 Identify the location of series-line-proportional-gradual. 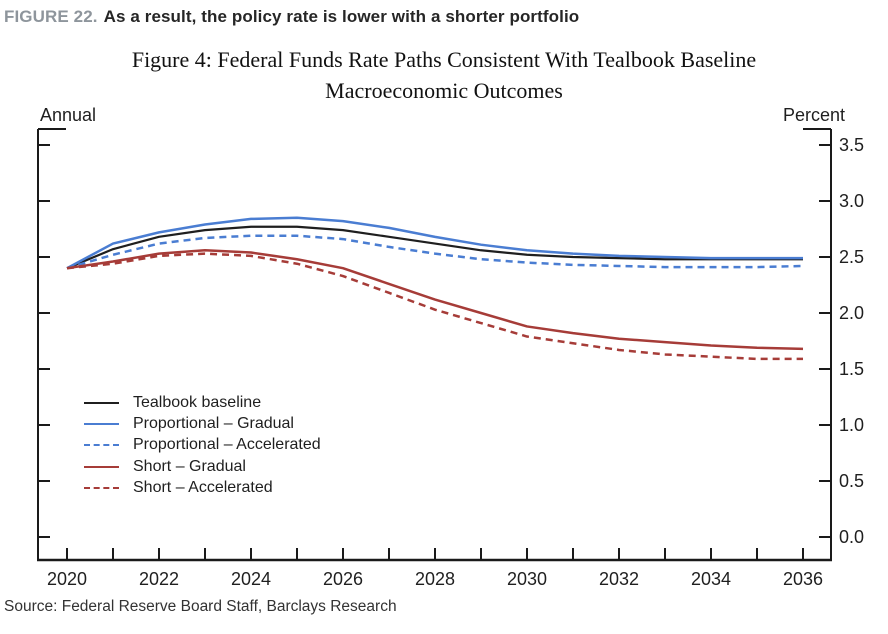
(434, 243).